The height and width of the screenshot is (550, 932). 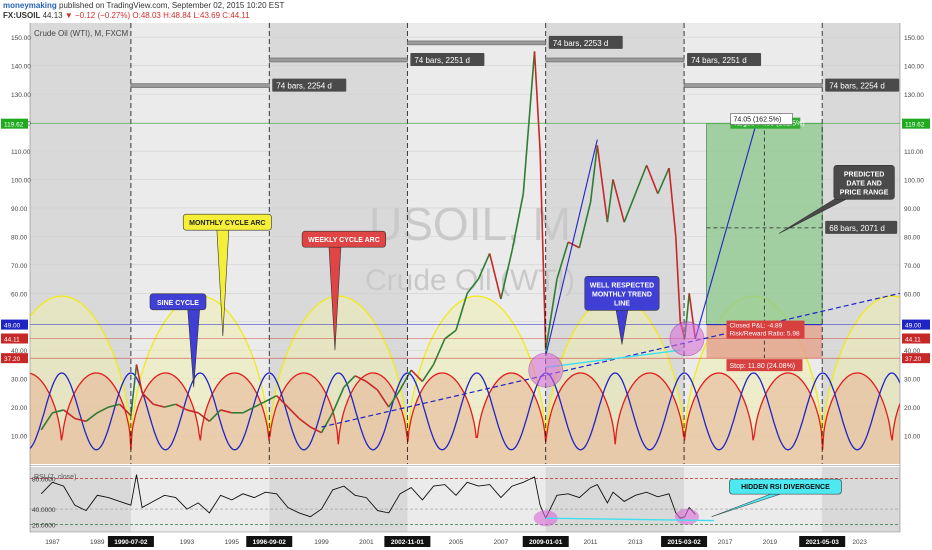 What do you see at coordinates (916, 277) in the screenshot?
I see `right-axis-bg` at bounding box center [916, 277].